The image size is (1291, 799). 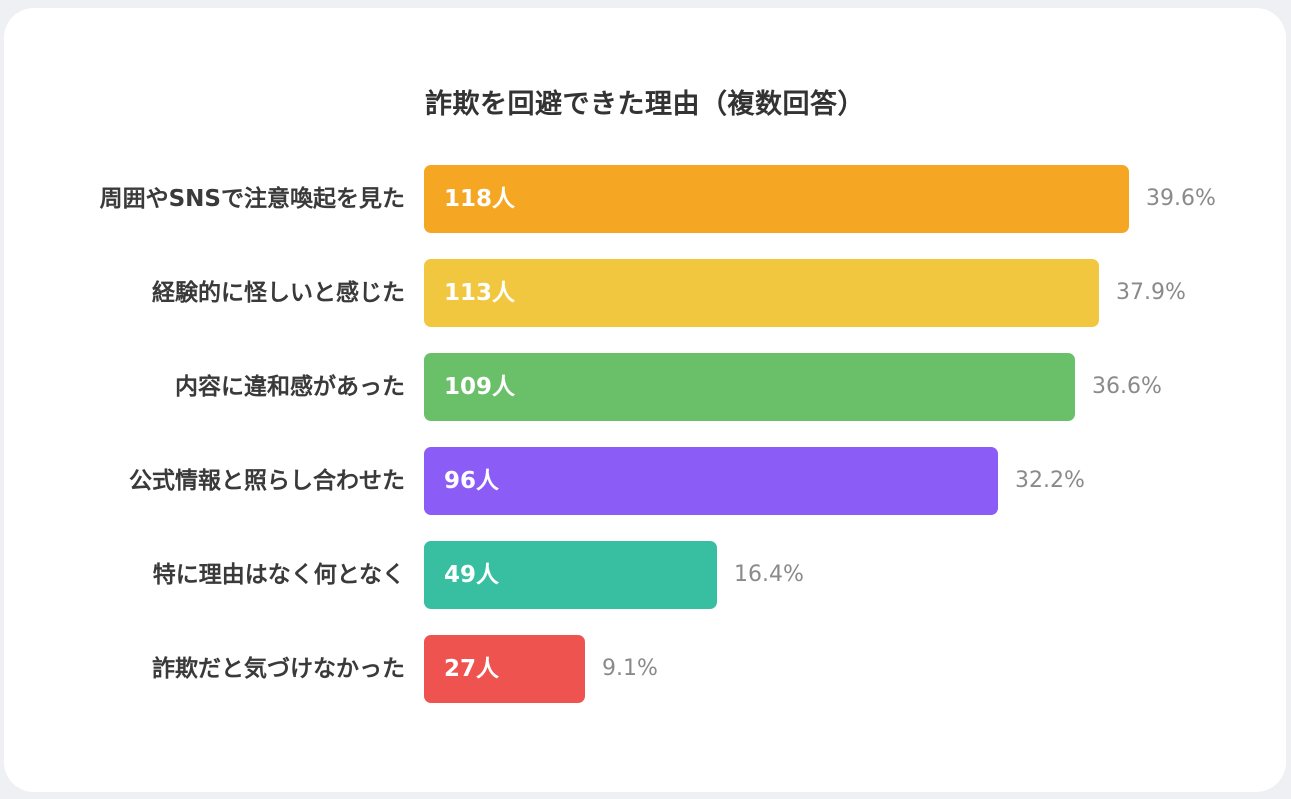 What do you see at coordinates (480, 387) in the screenshot?
I see `bar-count-label: 109人` at bounding box center [480, 387].